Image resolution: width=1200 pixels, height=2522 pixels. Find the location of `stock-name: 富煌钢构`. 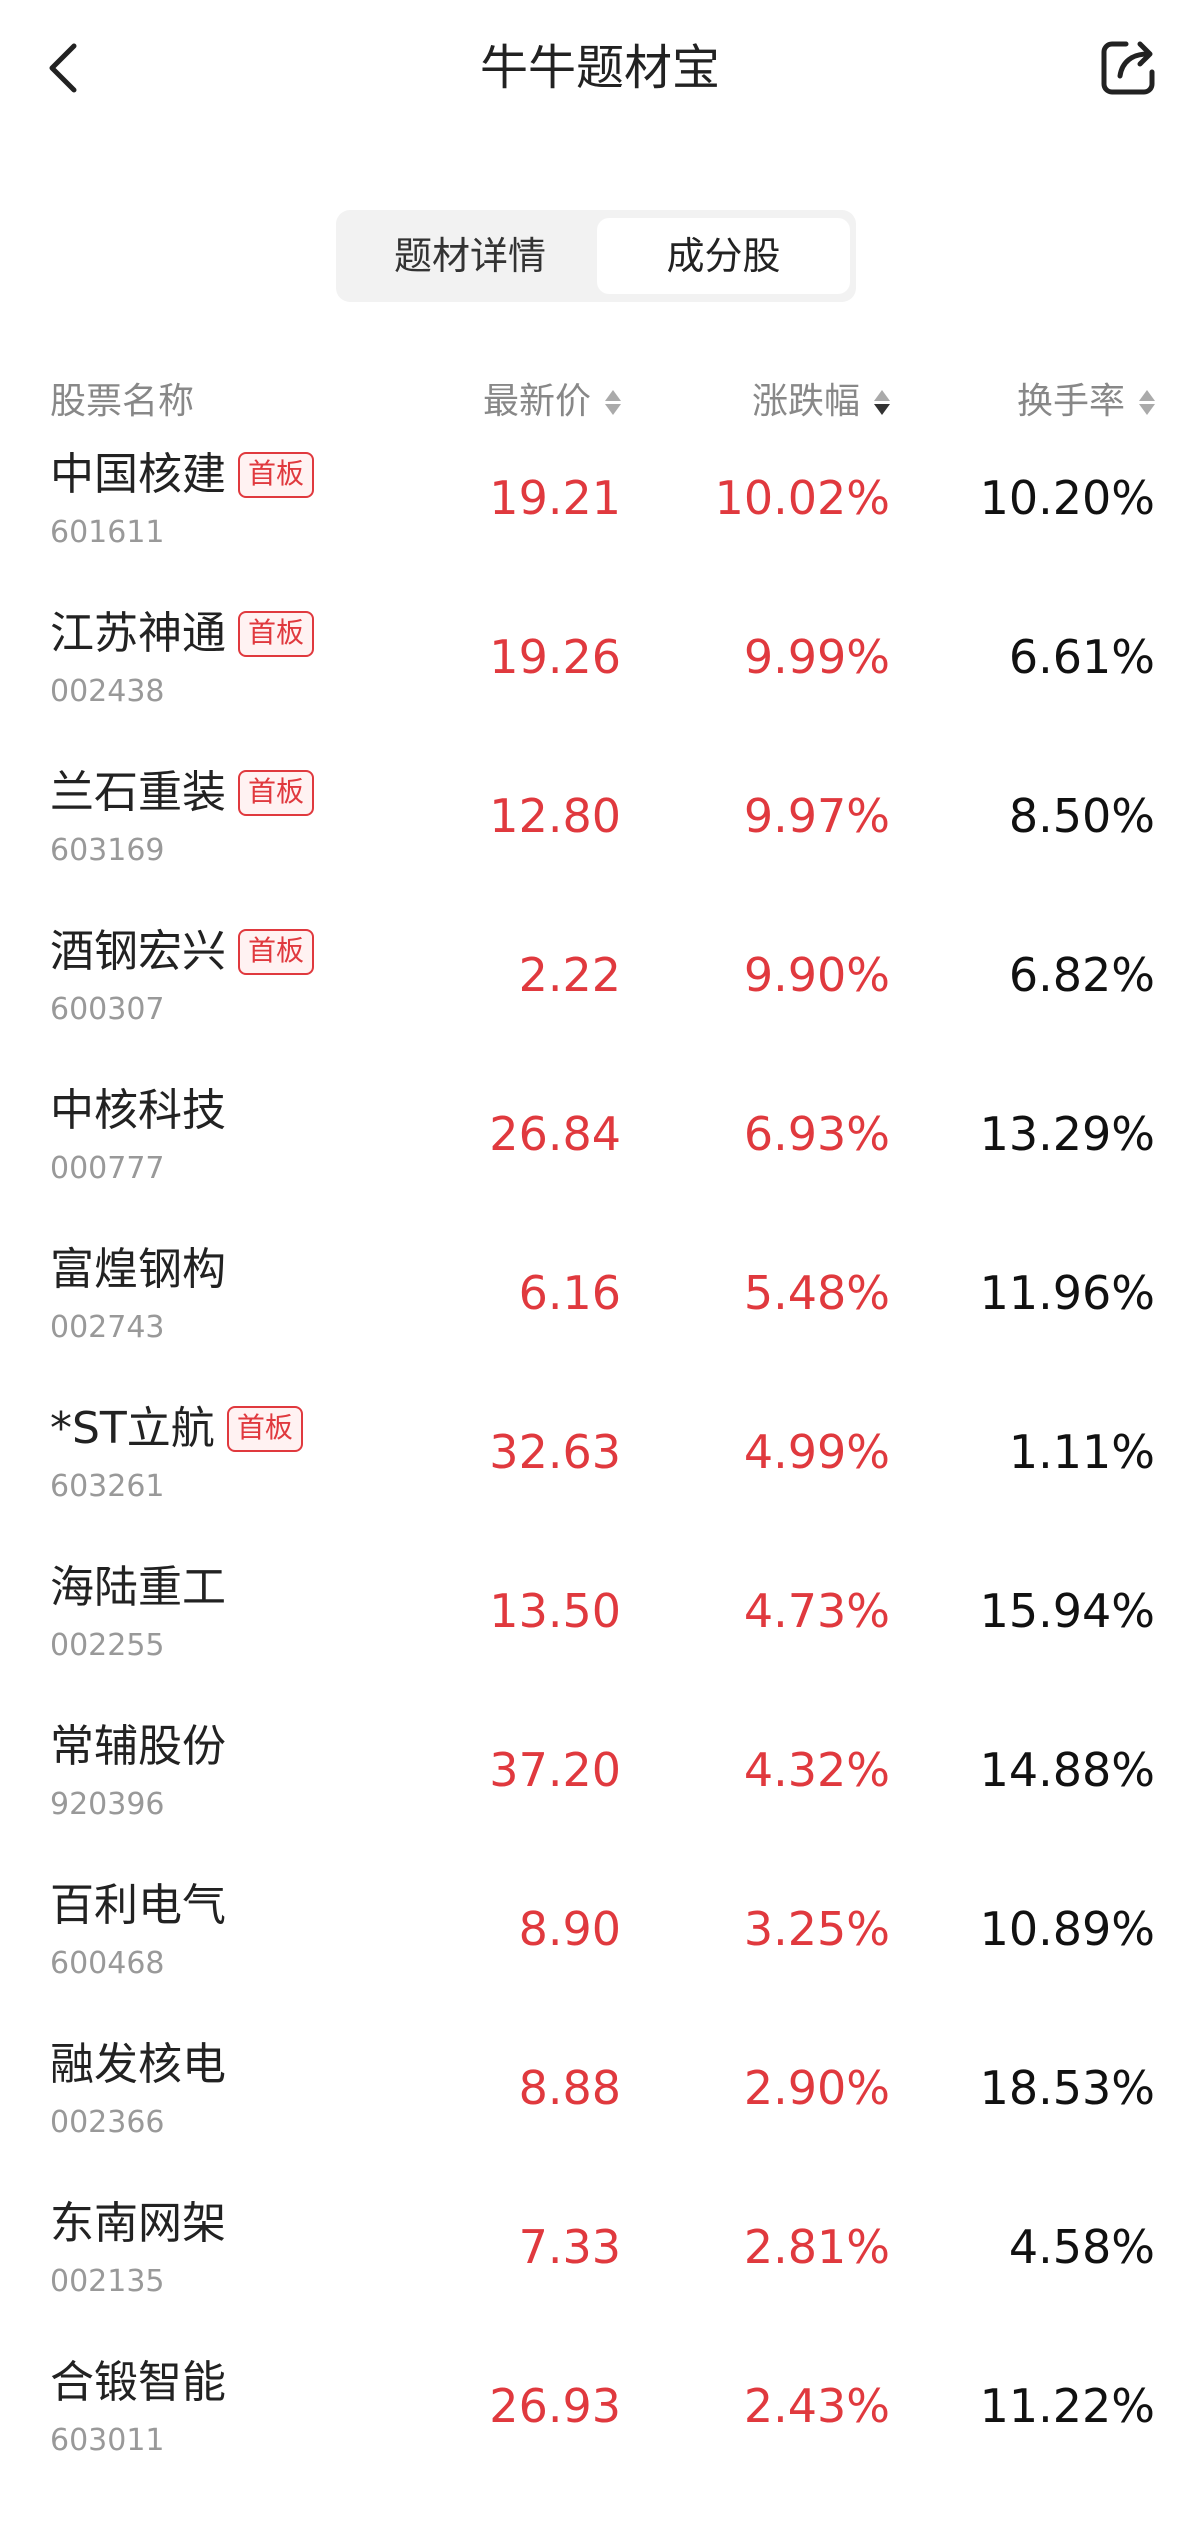

stock-name: 富煌钢构 is located at coordinates (138, 1269).